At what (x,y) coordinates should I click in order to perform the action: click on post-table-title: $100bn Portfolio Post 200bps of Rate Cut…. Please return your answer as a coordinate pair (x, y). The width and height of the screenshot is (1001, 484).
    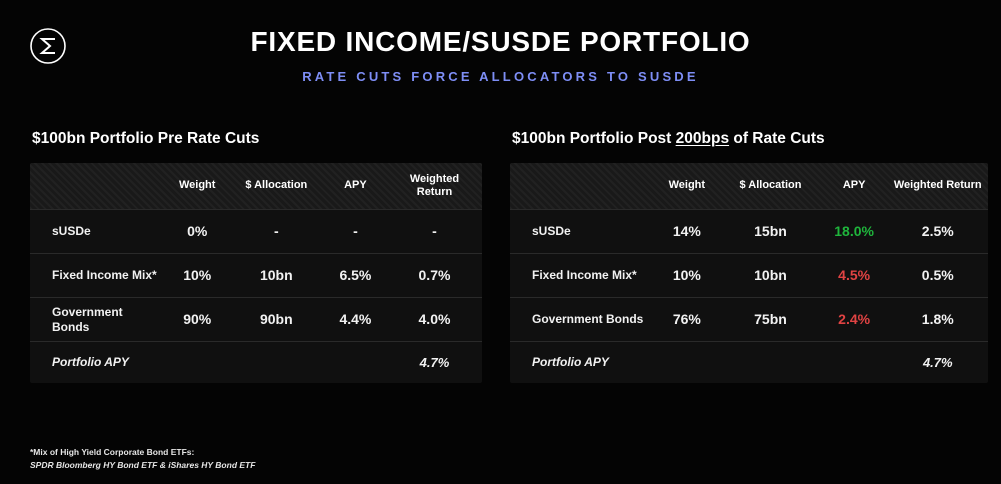
    Looking at the image, I should click on (749, 139).